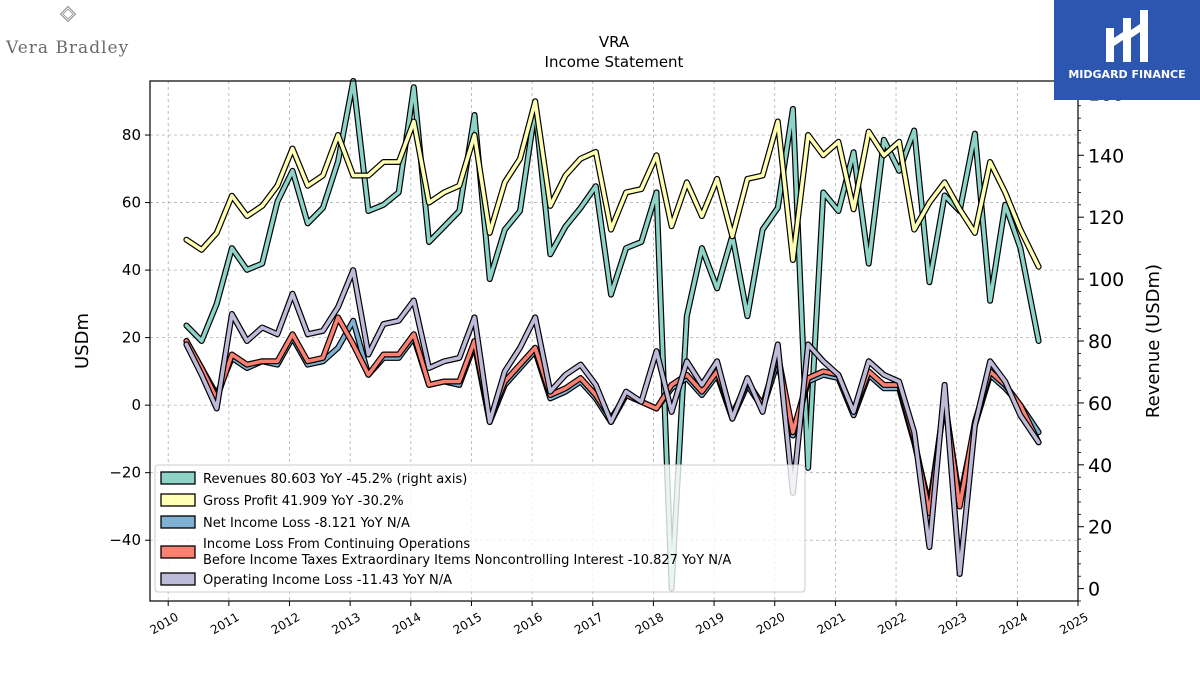 The height and width of the screenshot is (675, 1200). I want to click on x-tick-label: 2013, so click(345, 623).